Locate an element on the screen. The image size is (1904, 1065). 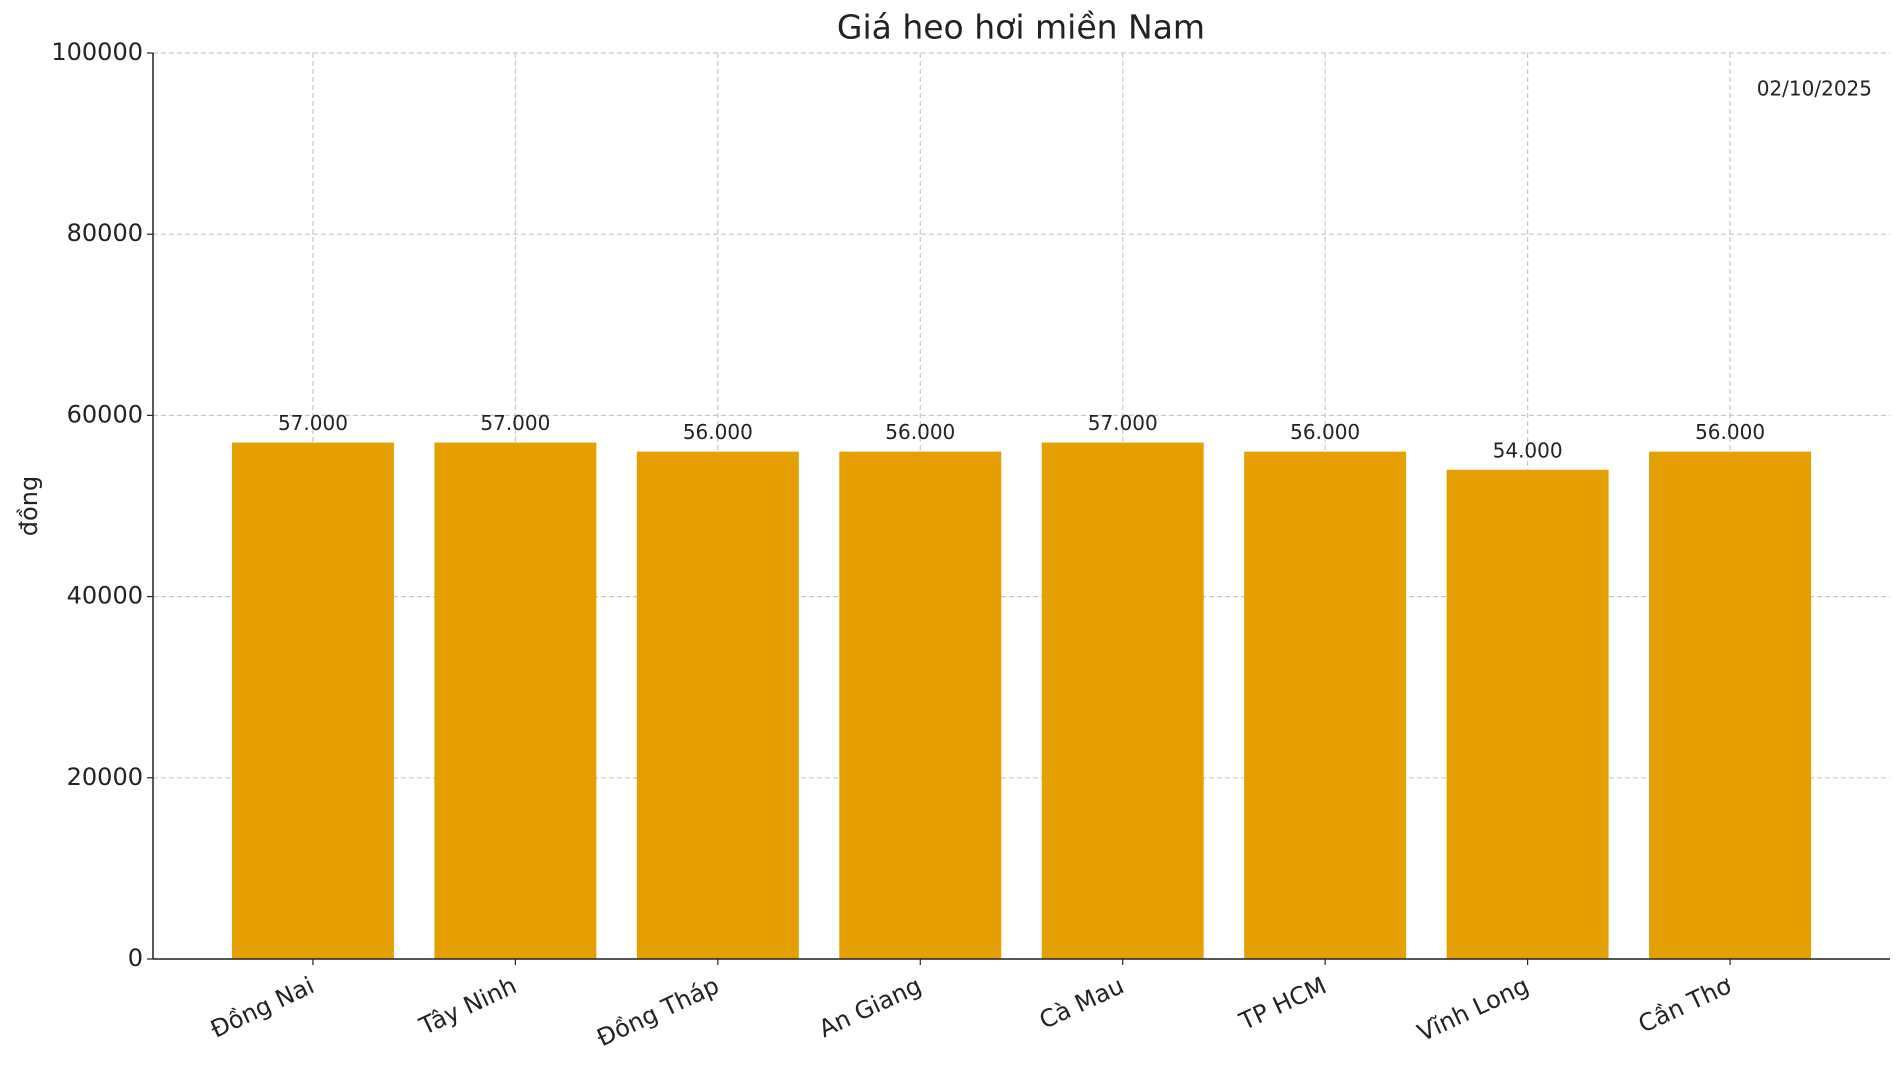
x-tick-label: Tây Ninh is located at coordinates (467, 1006).